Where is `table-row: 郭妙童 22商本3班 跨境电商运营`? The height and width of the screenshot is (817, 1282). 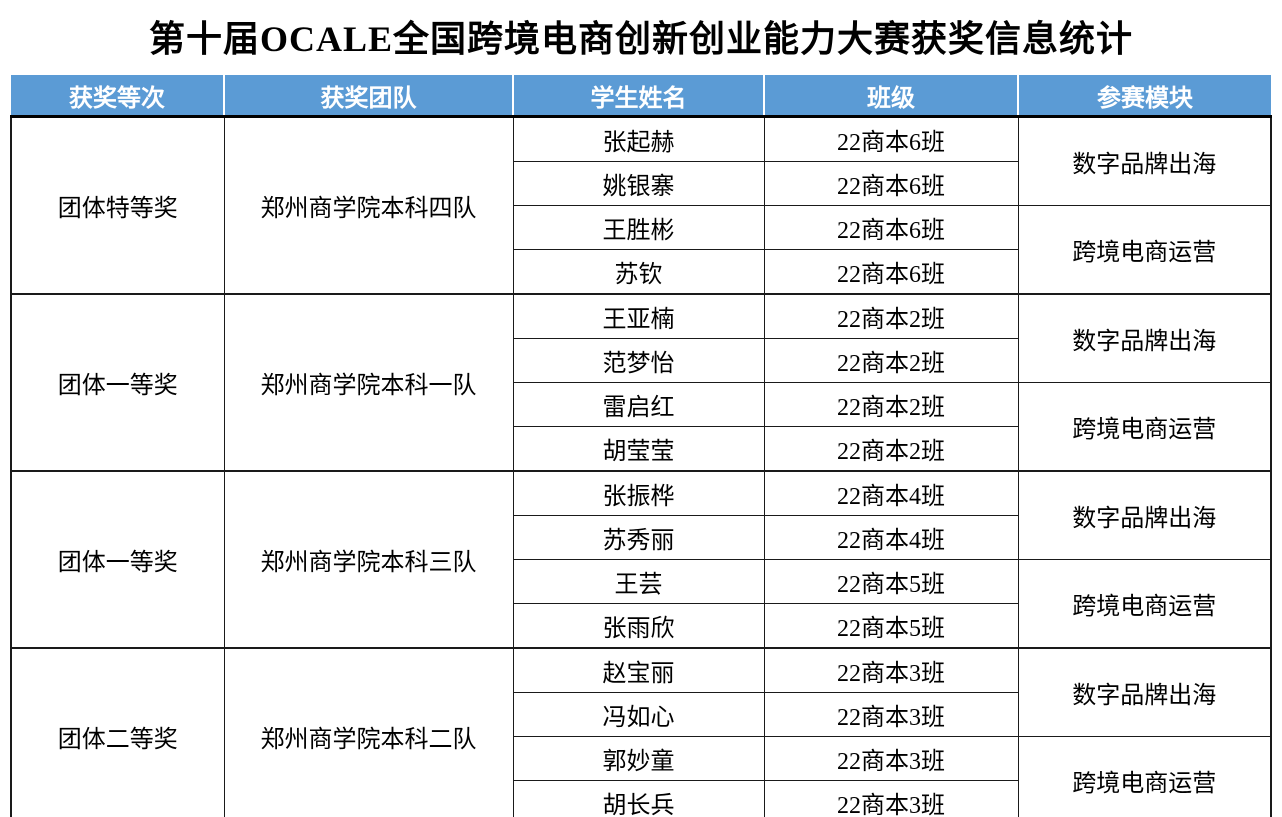
table-row: 郭妙童 22商本3班 跨境电商运营 is located at coordinates (641, 776).